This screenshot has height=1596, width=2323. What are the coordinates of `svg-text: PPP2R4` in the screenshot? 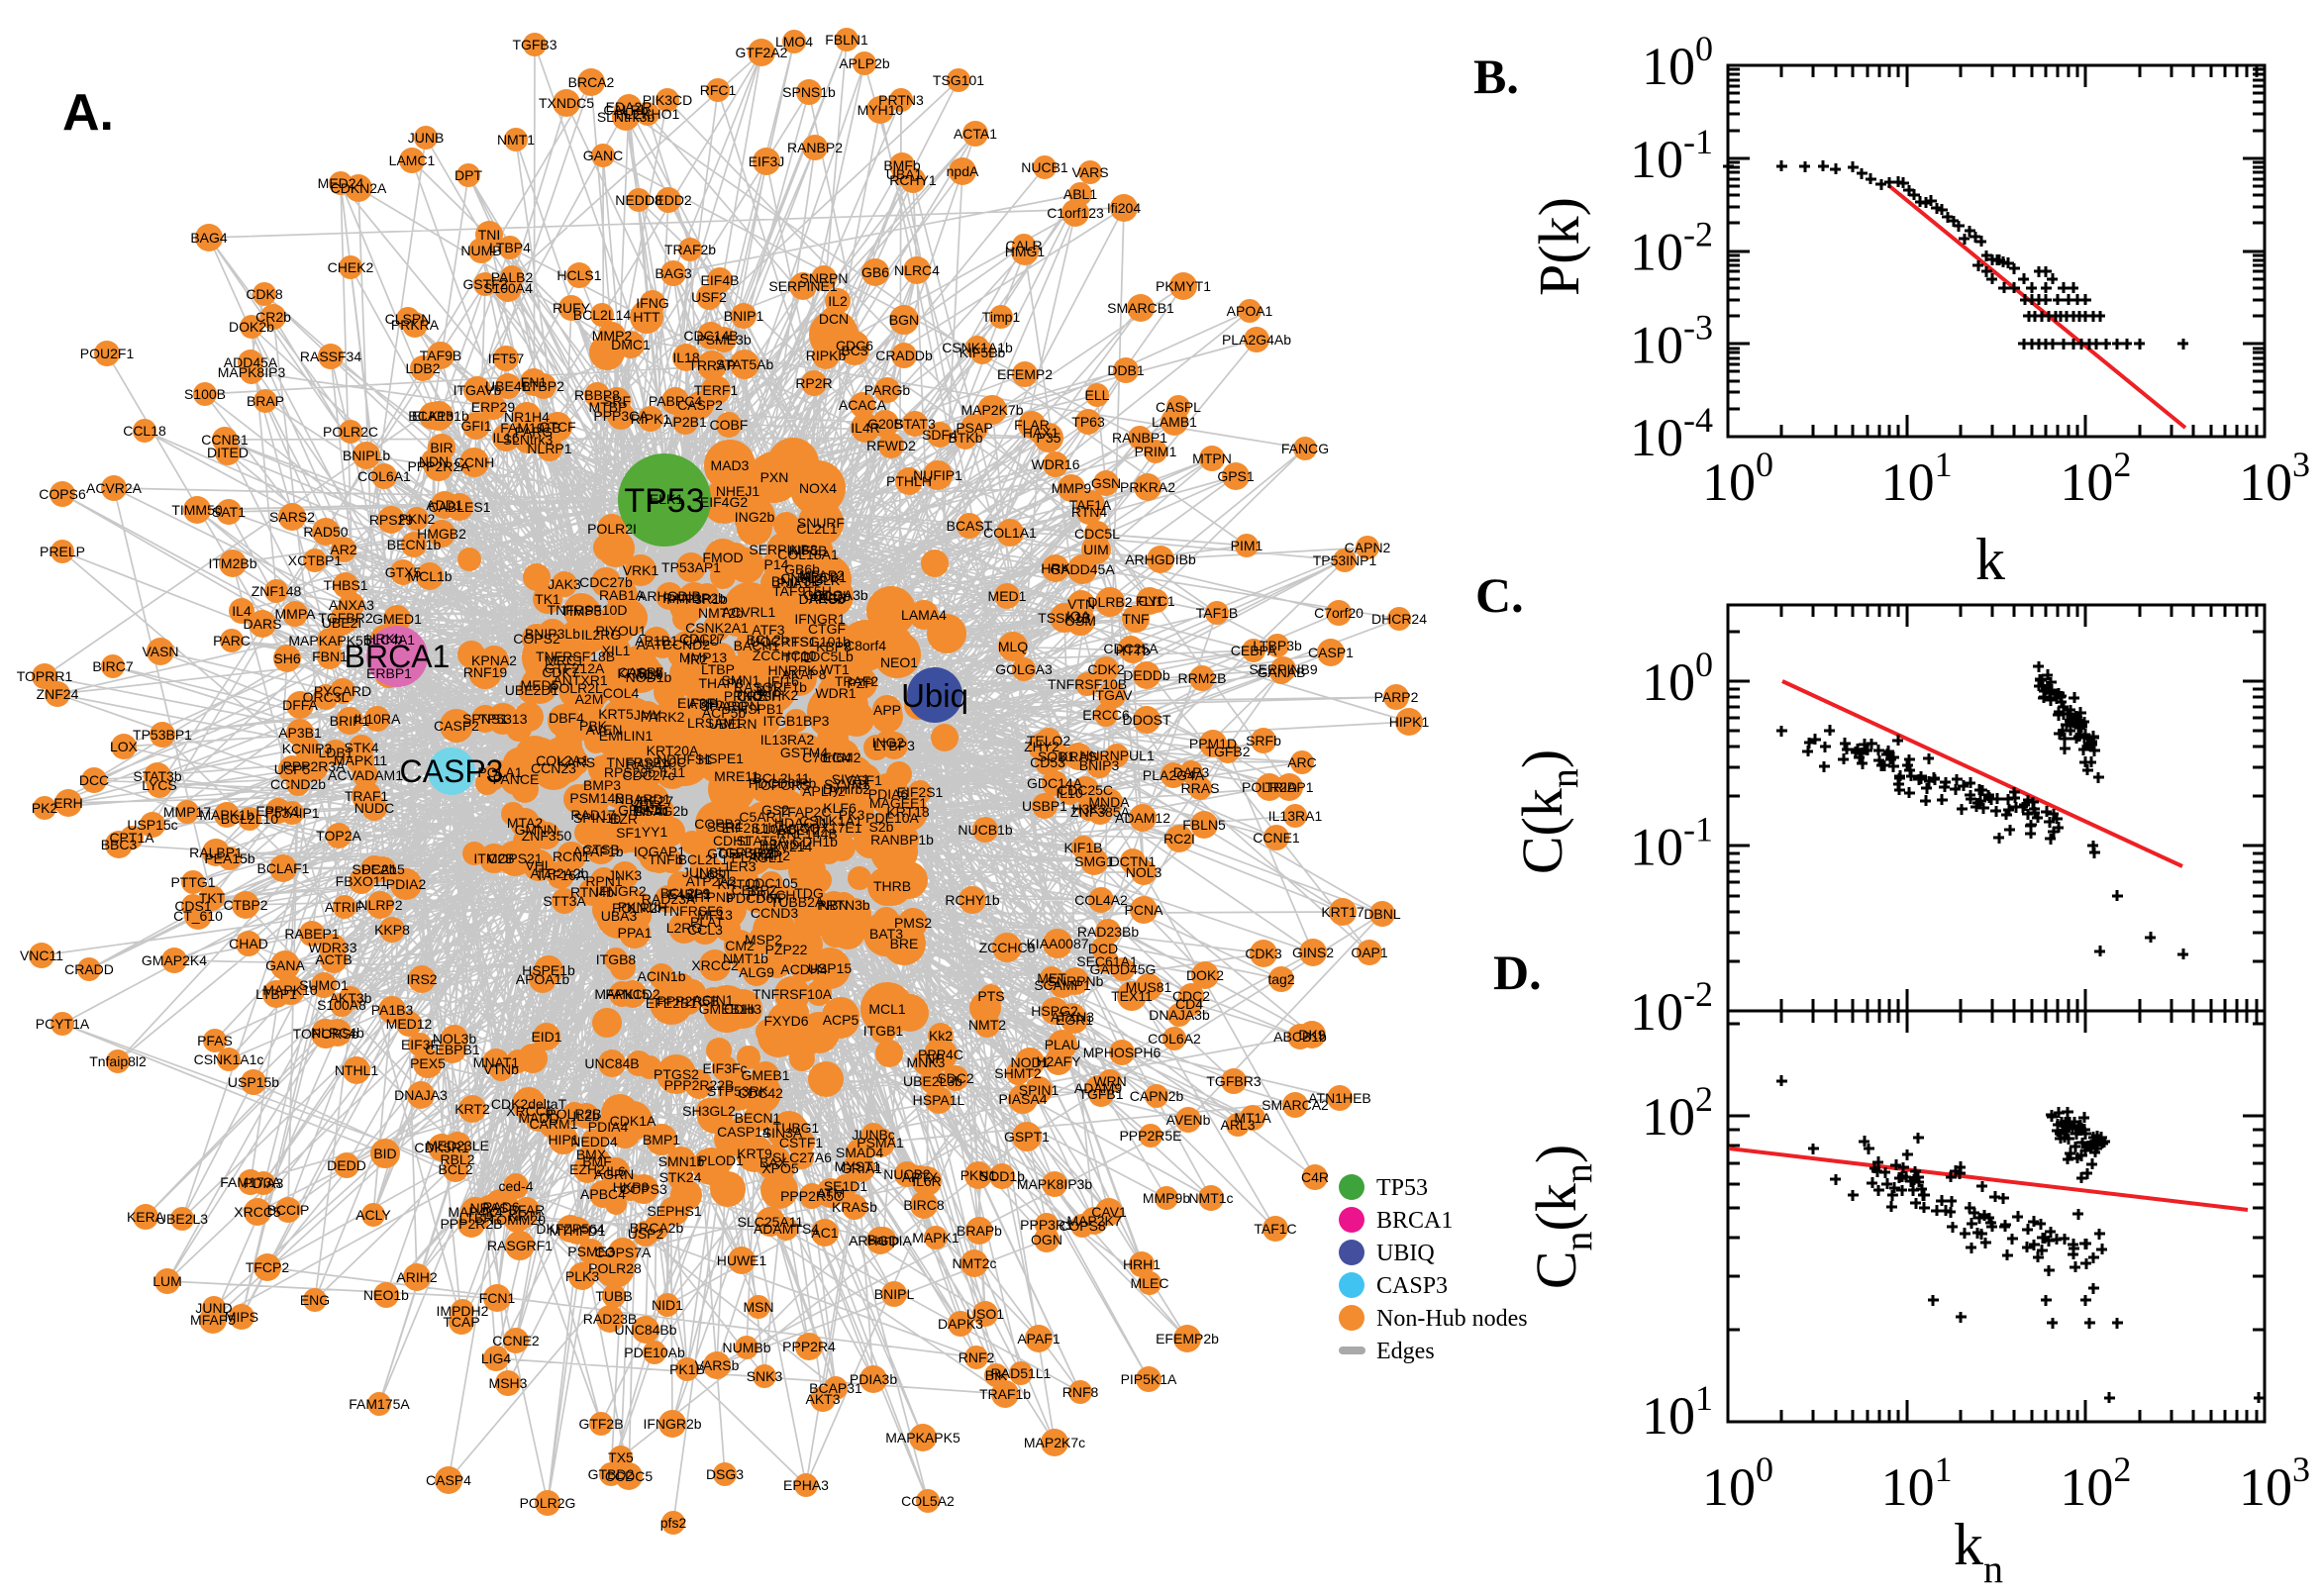 It's located at (809, 1346).